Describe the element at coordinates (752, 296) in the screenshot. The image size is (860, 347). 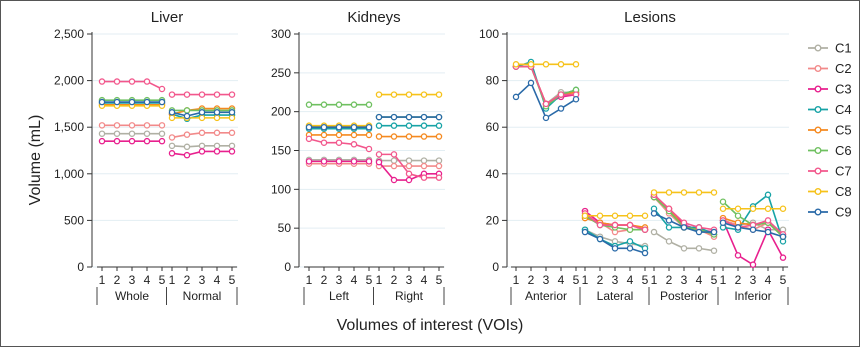
I see `group-label: Inferior` at that location.